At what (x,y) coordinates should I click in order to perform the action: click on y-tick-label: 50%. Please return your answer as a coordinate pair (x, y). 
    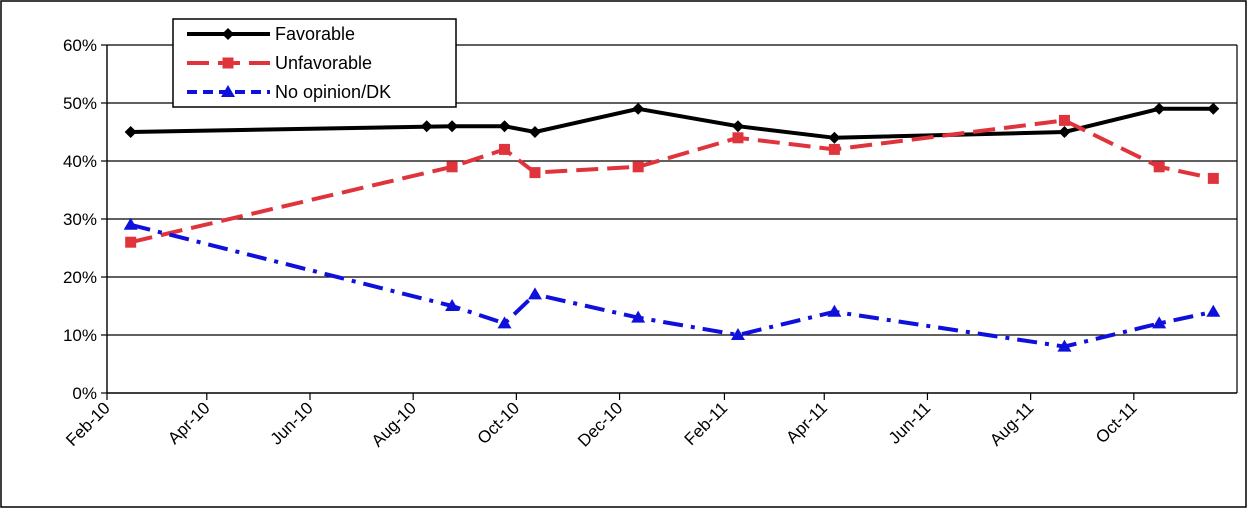
    Looking at the image, I should click on (80, 103).